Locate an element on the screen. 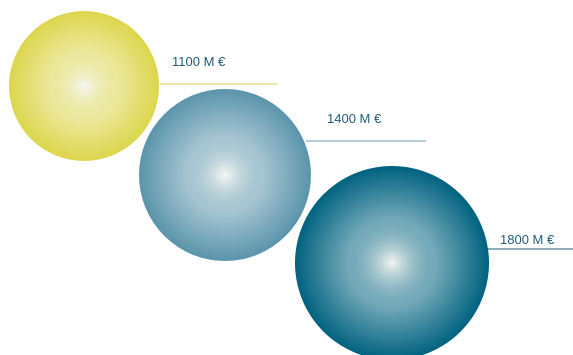 The width and height of the screenshot is (573, 355). value-label-1100: 1100 M € is located at coordinates (199, 61).